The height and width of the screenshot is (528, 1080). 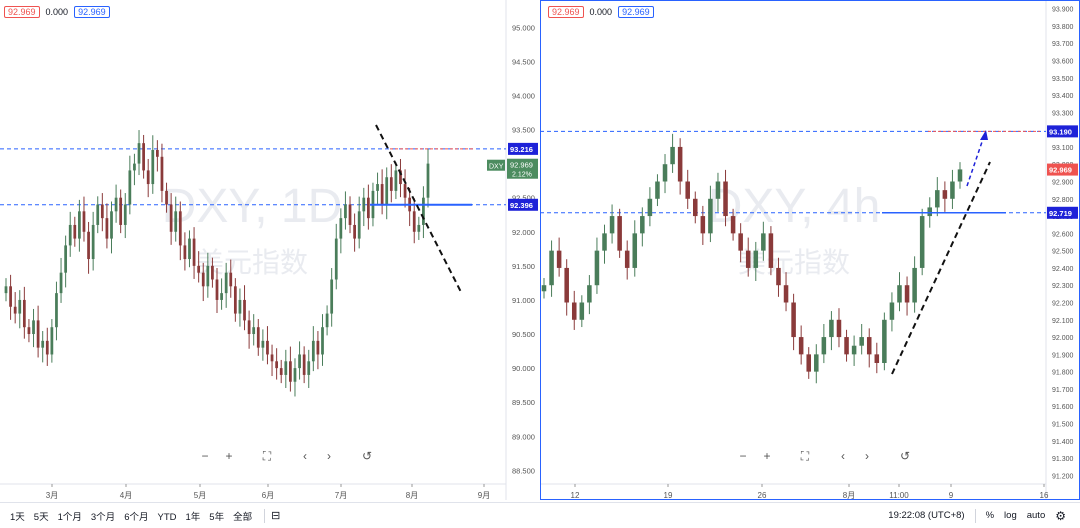 What do you see at coordinates (523, 436) in the screenshot?
I see `price-tick-label: 89.000` at bounding box center [523, 436].